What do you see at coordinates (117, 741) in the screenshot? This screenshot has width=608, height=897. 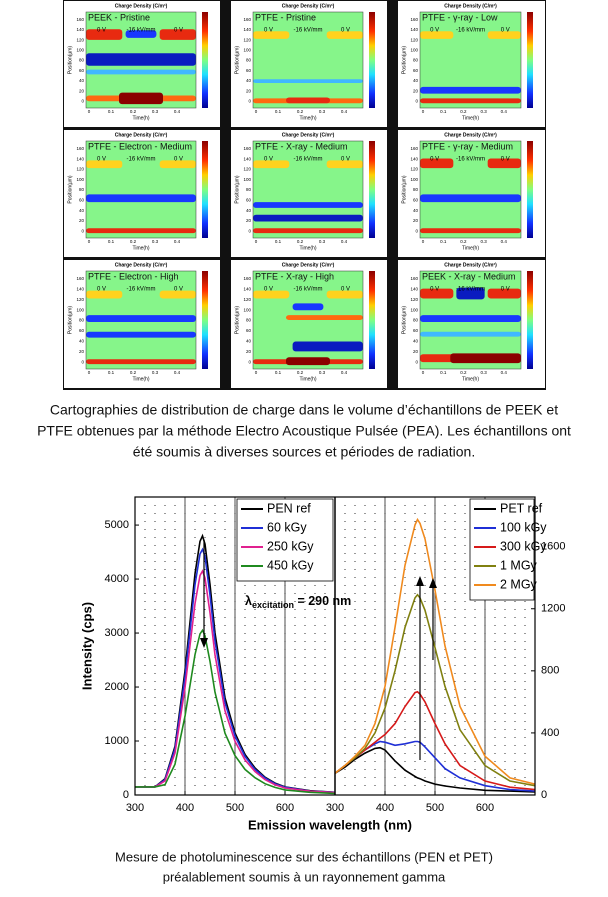 I see `y-tick-label: 1000` at bounding box center [117, 741].